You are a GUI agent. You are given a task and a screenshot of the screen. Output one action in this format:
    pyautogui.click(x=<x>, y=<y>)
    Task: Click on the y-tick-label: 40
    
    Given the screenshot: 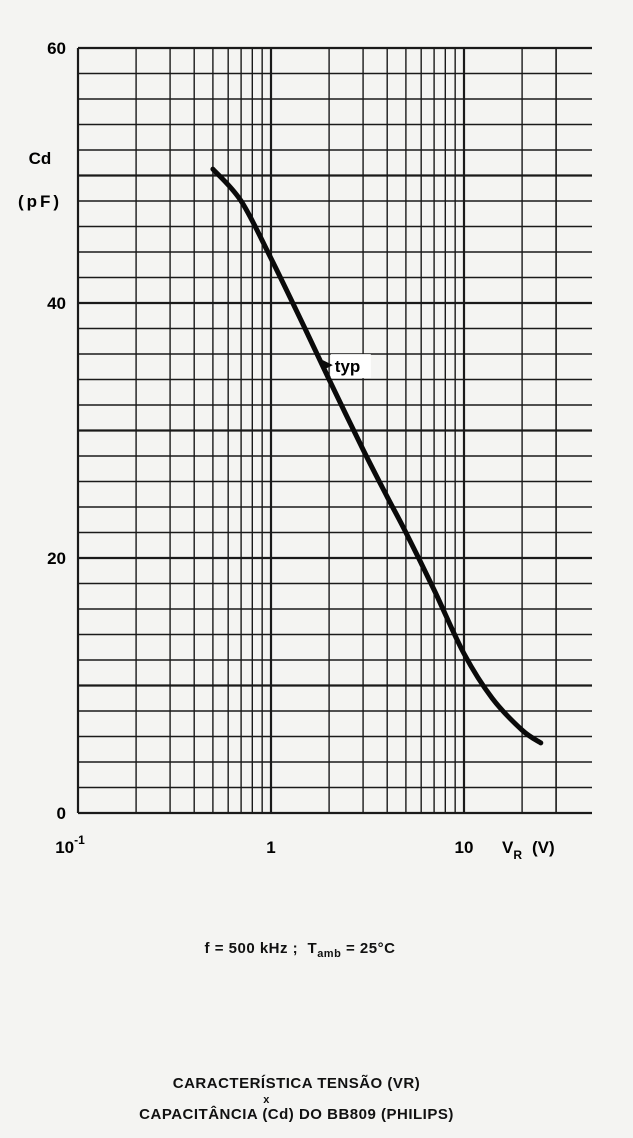 What is the action you would take?
    pyautogui.click(x=56, y=303)
    